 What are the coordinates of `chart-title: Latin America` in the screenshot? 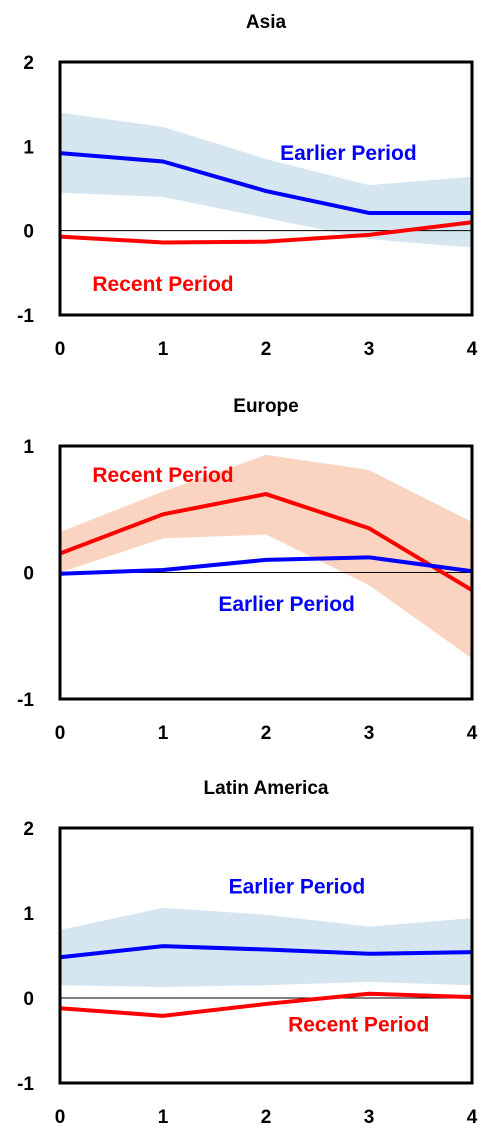 It's located at (266, 788).